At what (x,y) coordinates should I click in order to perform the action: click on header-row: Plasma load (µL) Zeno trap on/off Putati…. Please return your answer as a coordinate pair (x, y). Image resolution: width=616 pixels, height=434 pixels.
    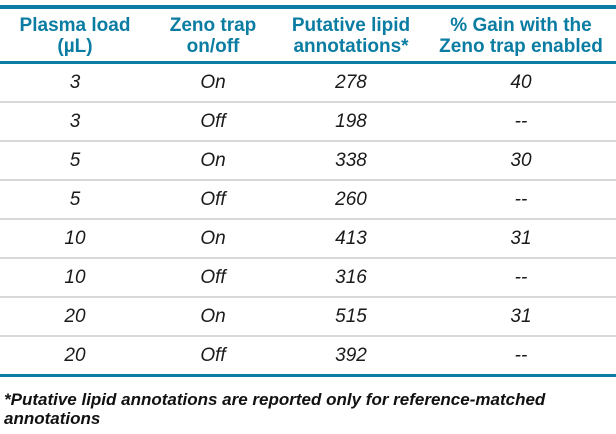
    Looking at the image, I should click on (308, 35).